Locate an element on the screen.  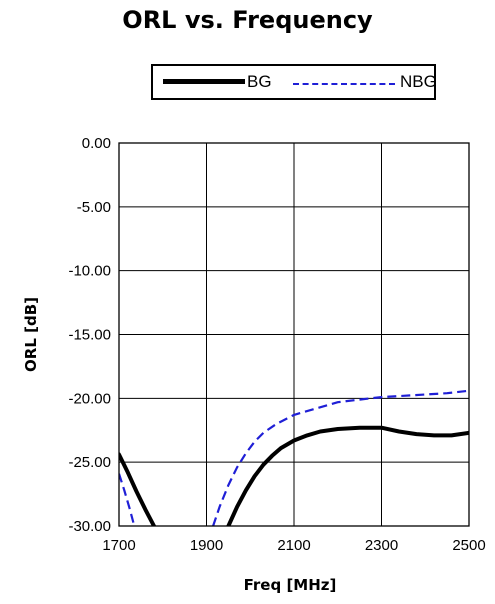
x-tick-label: 1700 is located at coordinates (118, 545).